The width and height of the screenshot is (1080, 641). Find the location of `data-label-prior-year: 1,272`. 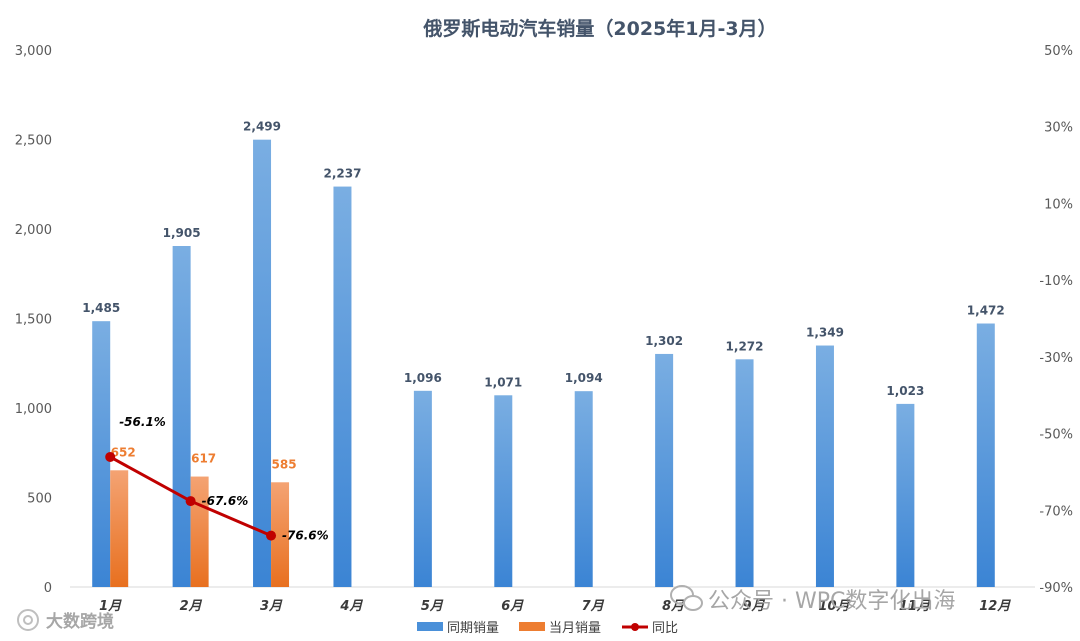

data-label-prior-year: 1,272 is located at coordinates (745, 346).